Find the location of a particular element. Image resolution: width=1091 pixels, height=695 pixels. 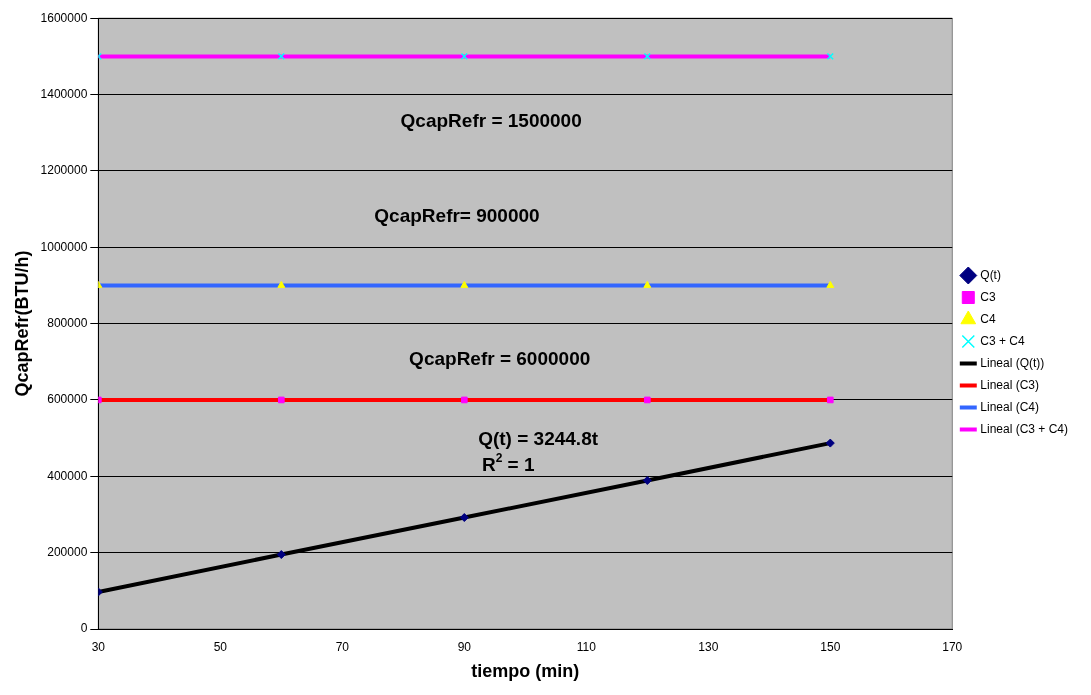

y-tick-label: 1200000 is located at coordinates (64, 170).